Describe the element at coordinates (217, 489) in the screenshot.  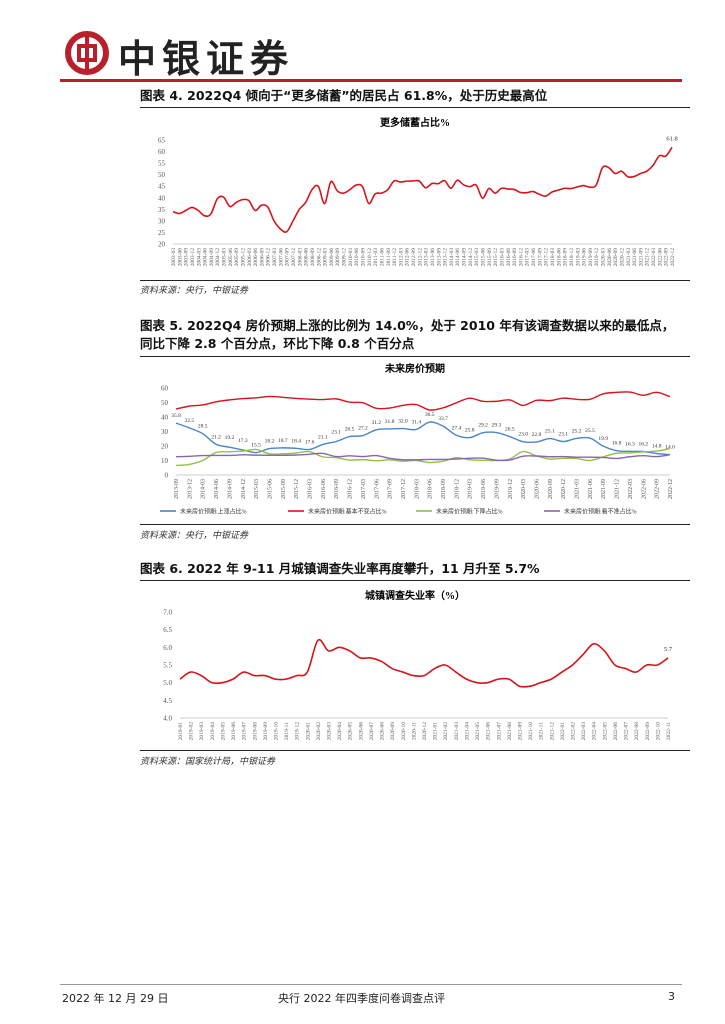
I see `x-tick-label: 2014-06` at that location.